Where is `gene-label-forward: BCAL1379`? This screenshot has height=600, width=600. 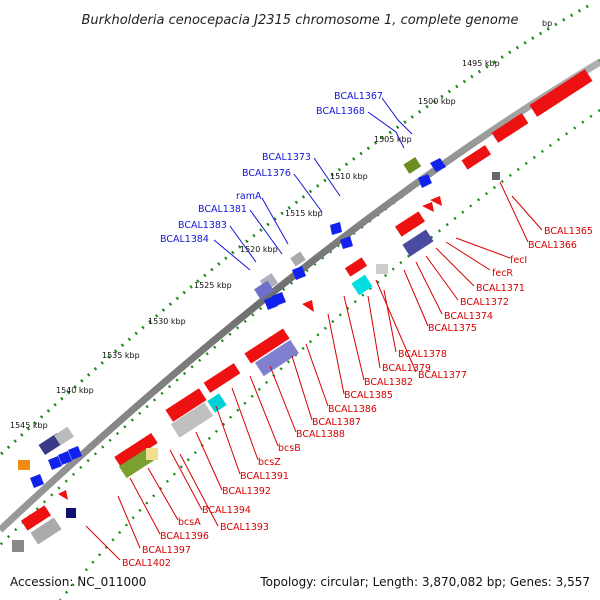 gene-label-forward: BCAL1379 is located at coordinates (406, 368).